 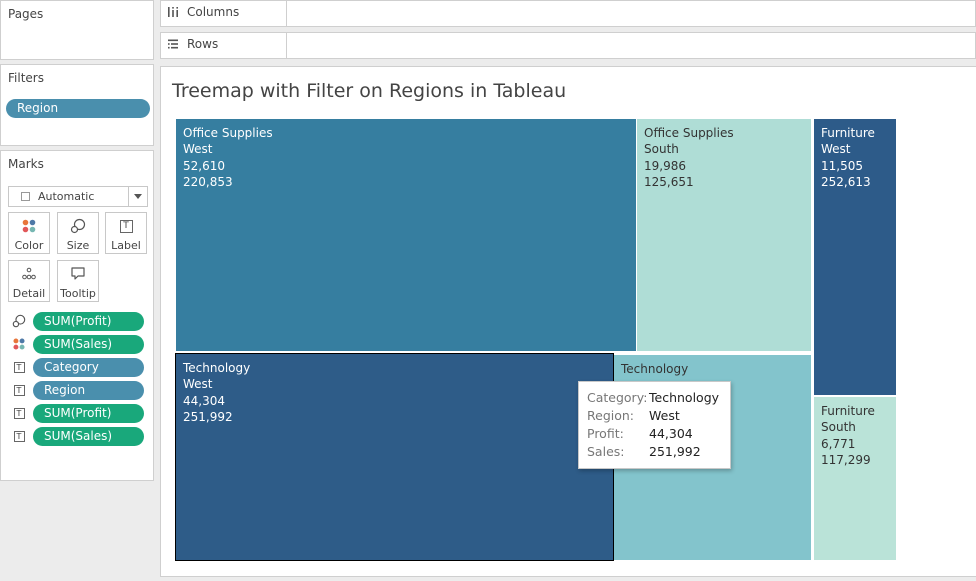 What do you see at coordinates (213, 12) in the screenshot?
I see `columns-label-text: Columns` at bounding box center [213, 12].